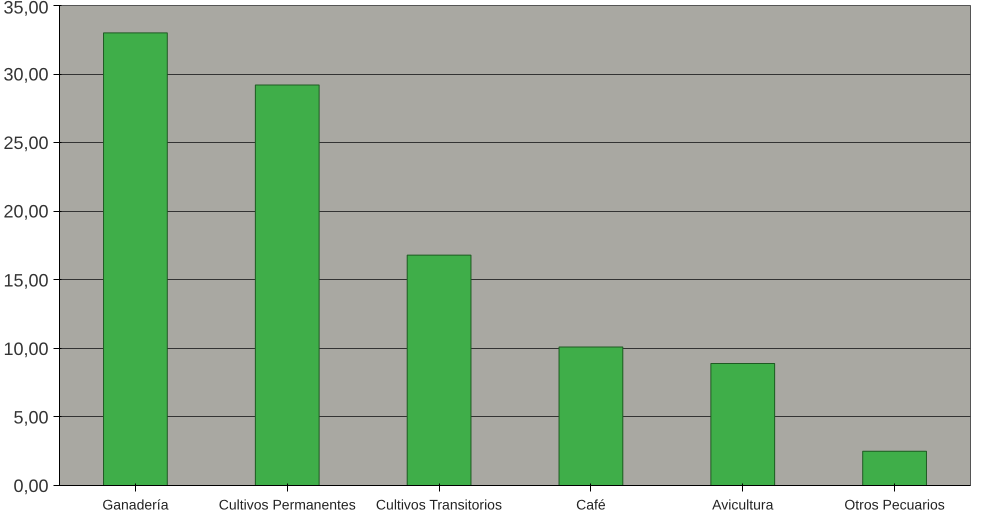 The image size is (983, 525). I want to click on y-tick-label: 10,00, so click(26, 348).